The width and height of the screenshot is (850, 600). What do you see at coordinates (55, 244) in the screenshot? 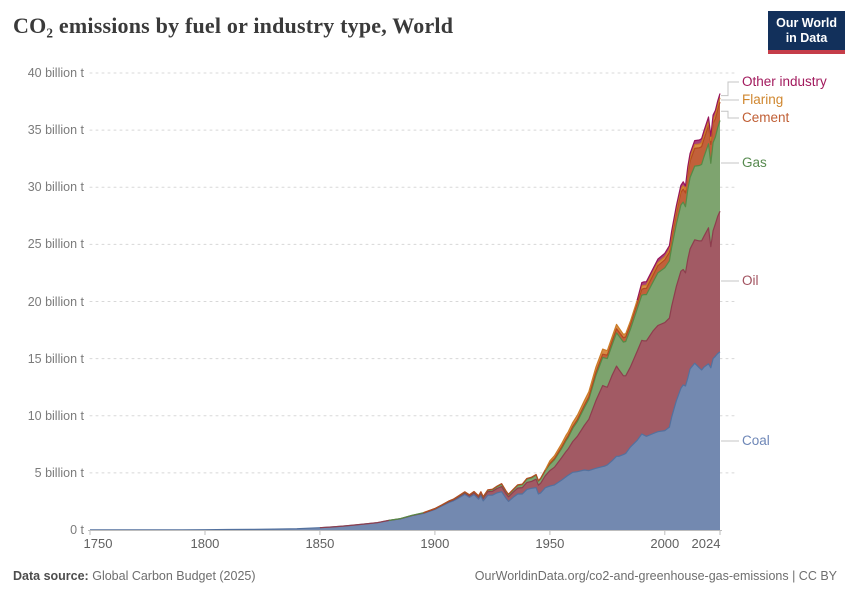
I see `y-axis-label: 25 billion t` at bounding box center [55, 244].